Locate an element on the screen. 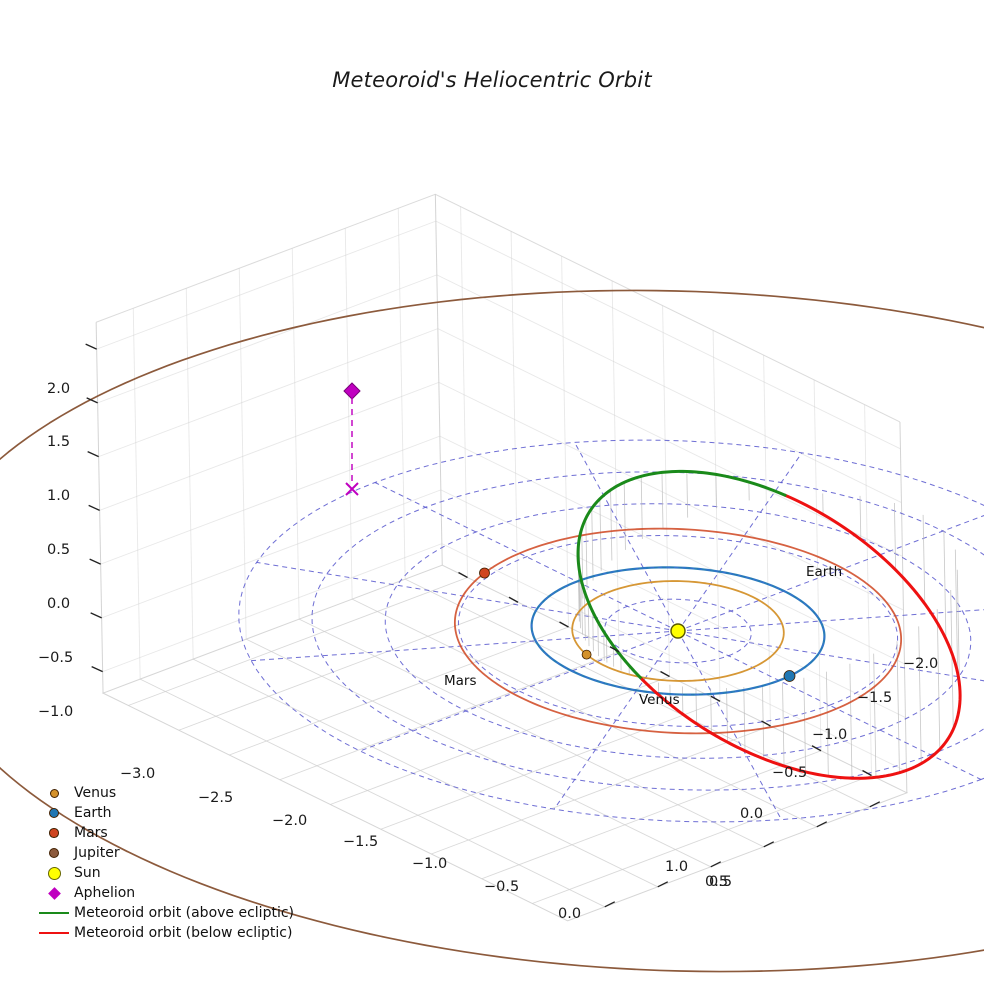 This screenshot has width=984, height=984. y-axis-tick-label: −1.5 is located at coordinates (875, 698).